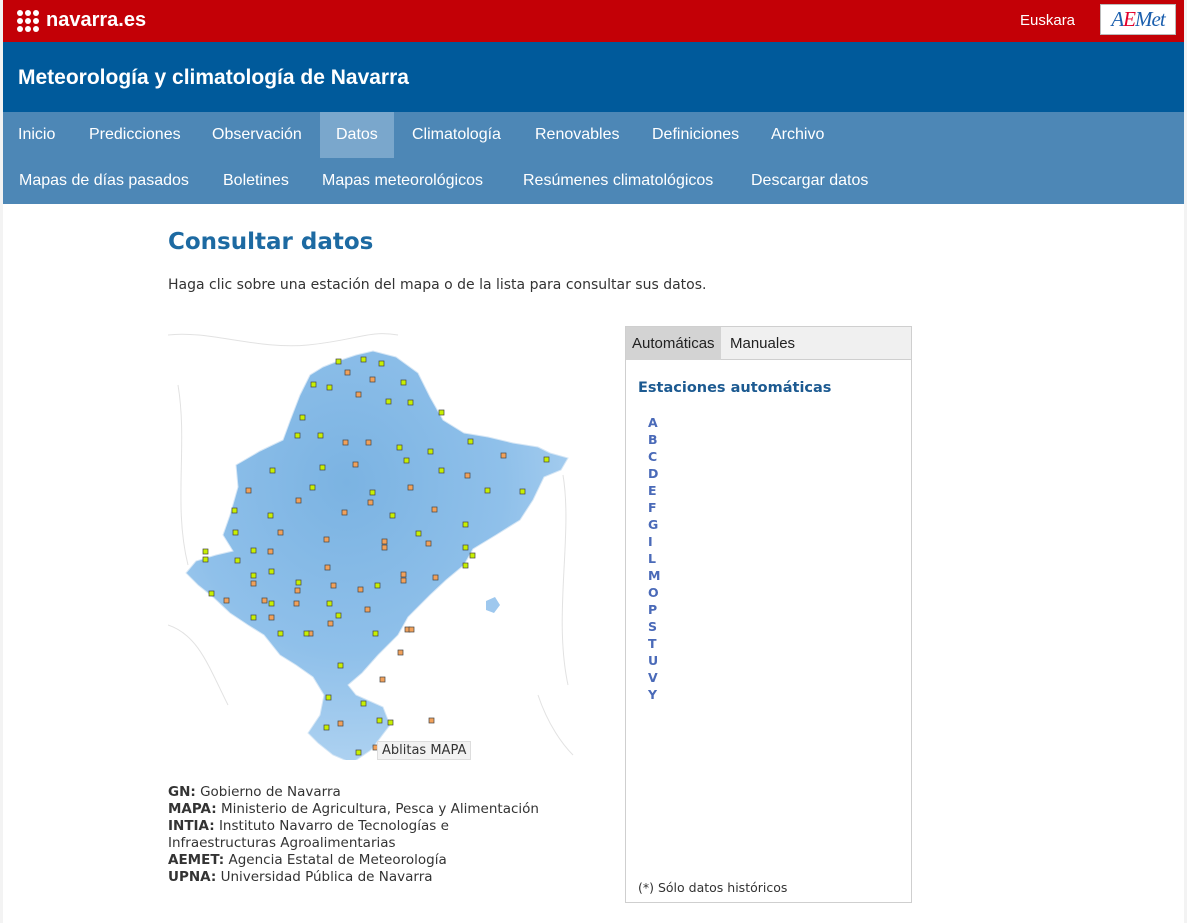 The height and width of the screenshot is (923, 1187). Describe the element at coordinates (300, 877) in the screenshot. I see `legend-row-upna: UPNA: Universidad Pública de Navarra` at that location.